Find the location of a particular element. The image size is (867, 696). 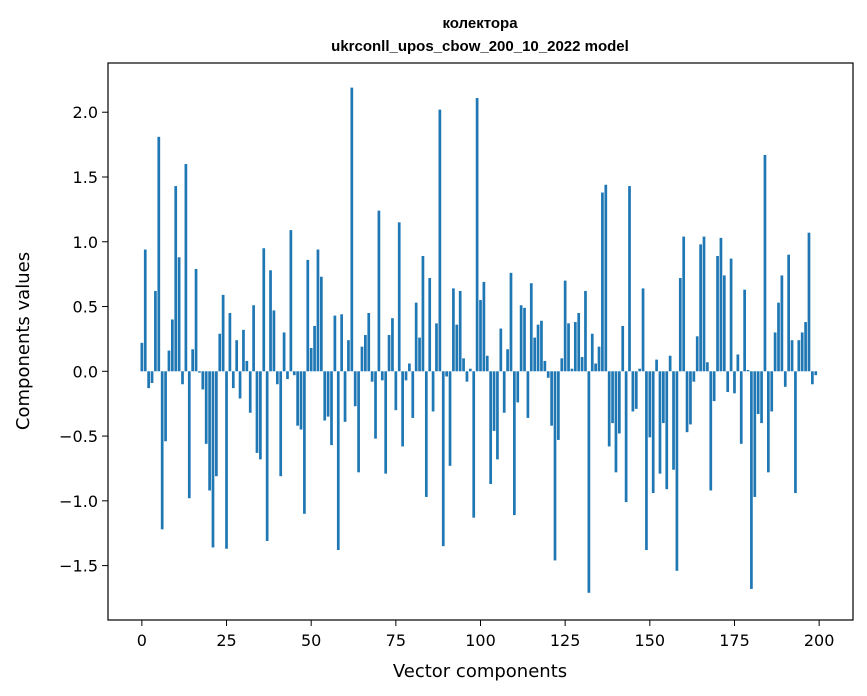

y-tick-label: 0.5 is located at coordinates (85, 307).